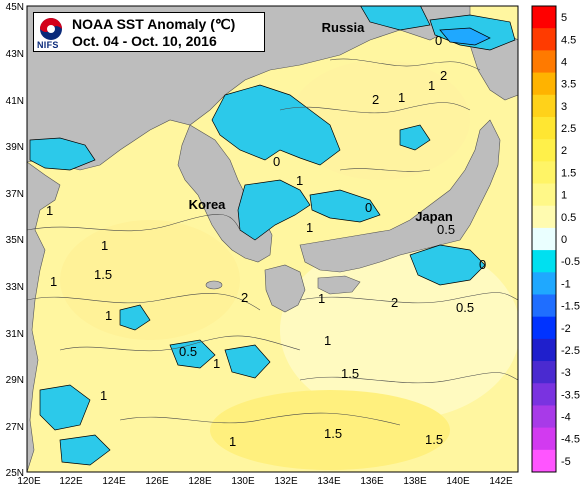 The height and width of the screenshot is (486, 584). Describe the element at coordinates (154, 24) in the screenshot. I see `map-title: NOAA SST Anomaly (℃)` at that location.